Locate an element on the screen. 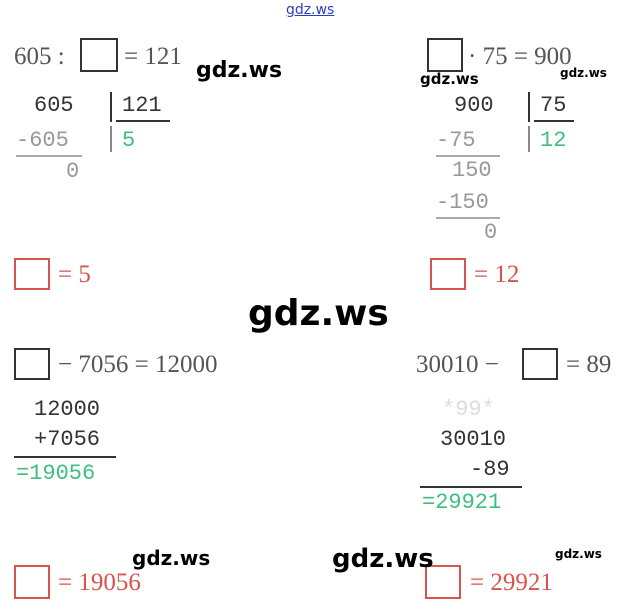  answer: = 5 is located at coordinates (74, 274).